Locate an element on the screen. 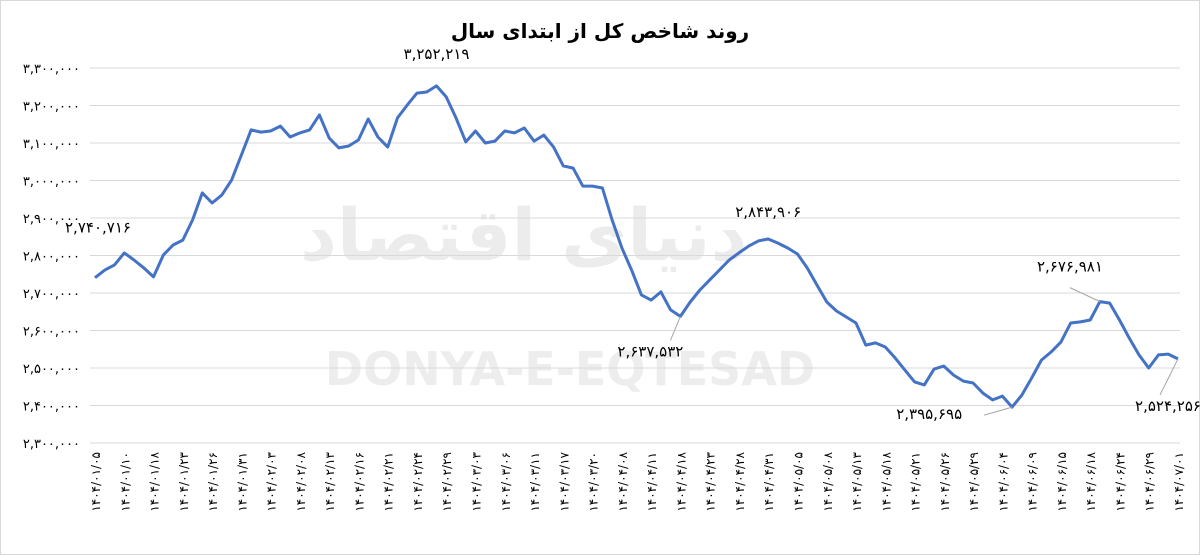  x-tick-label: ۱۴۰۴/۰۶/۱۸ is located at coordinates (1091, 481).